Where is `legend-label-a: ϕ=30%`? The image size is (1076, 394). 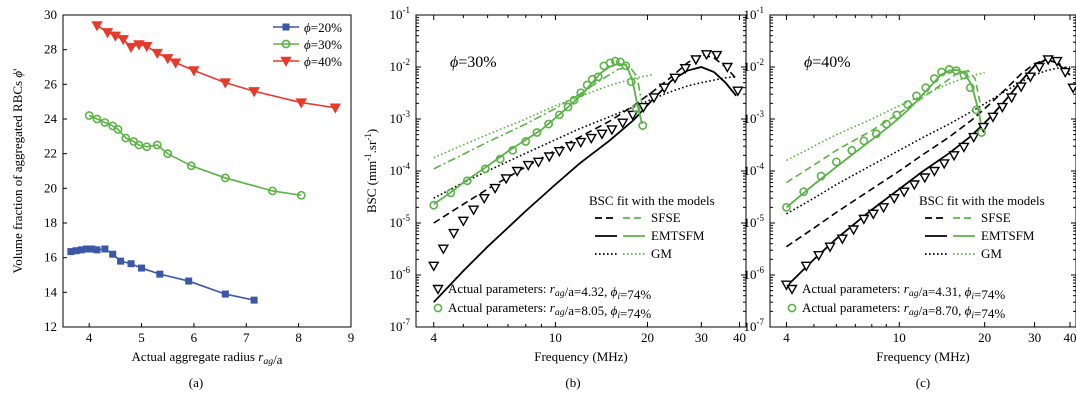 legend-label-a: ϕ=30% is located at coordinates (323, 44).